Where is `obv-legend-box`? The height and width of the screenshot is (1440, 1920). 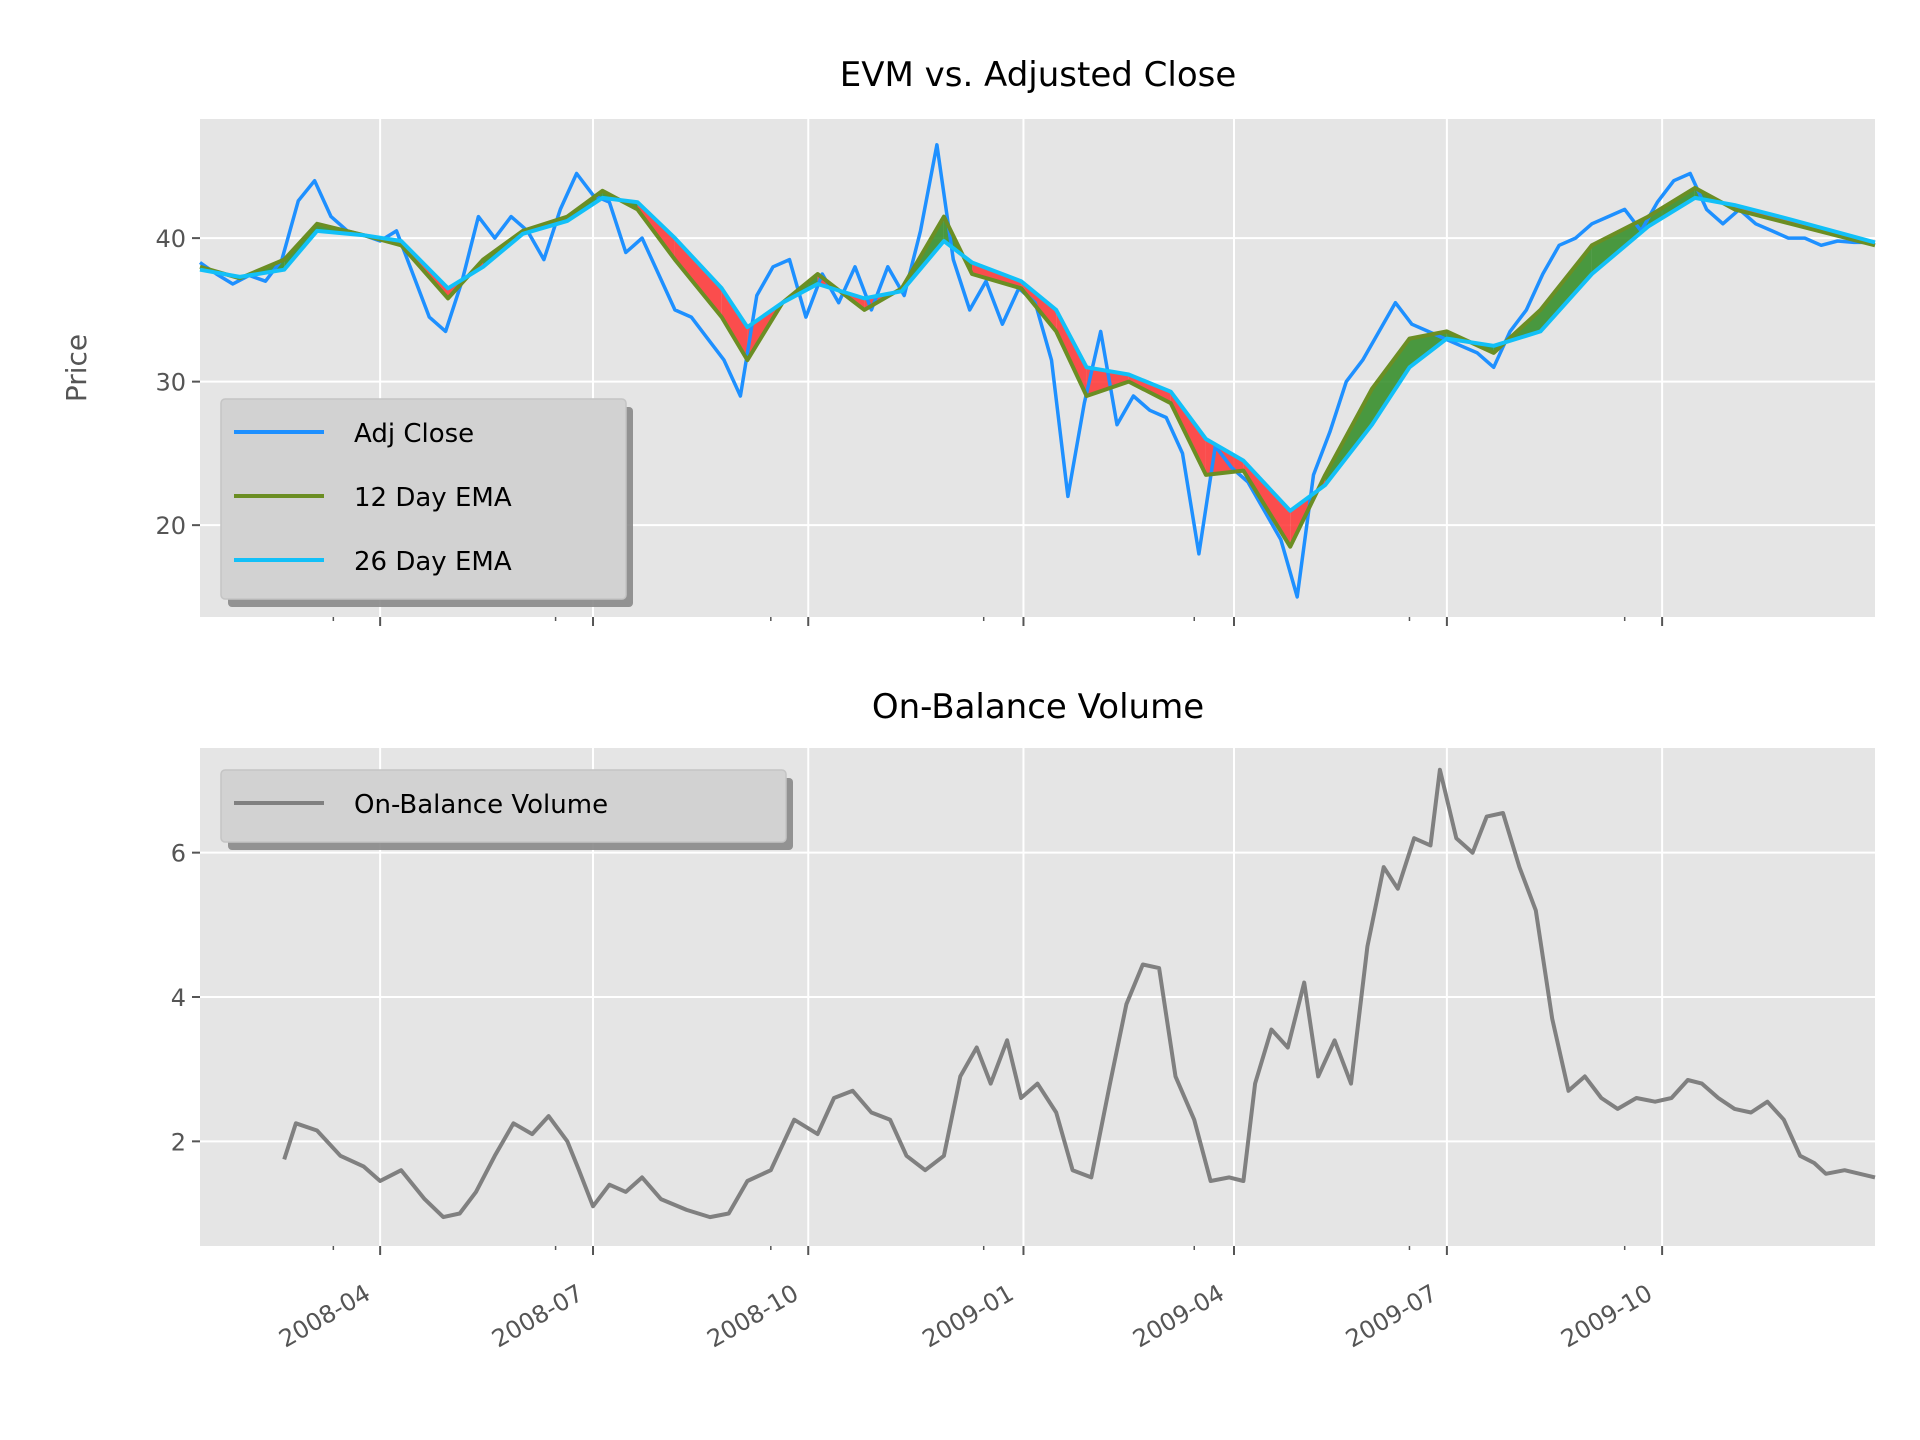
obv-legend-box is located at coordinates (503, 806).